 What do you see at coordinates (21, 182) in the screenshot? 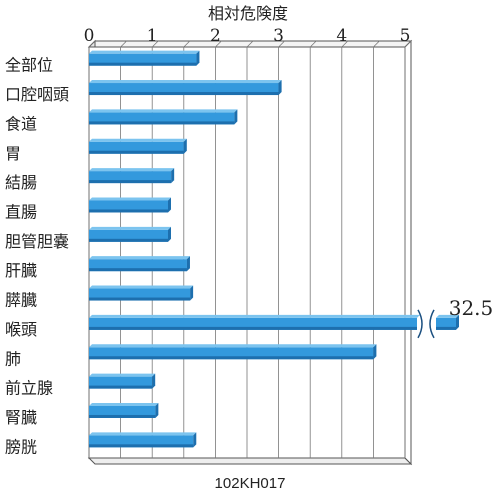
I see `category-label: 結腸` at bounding box center [21, 182].